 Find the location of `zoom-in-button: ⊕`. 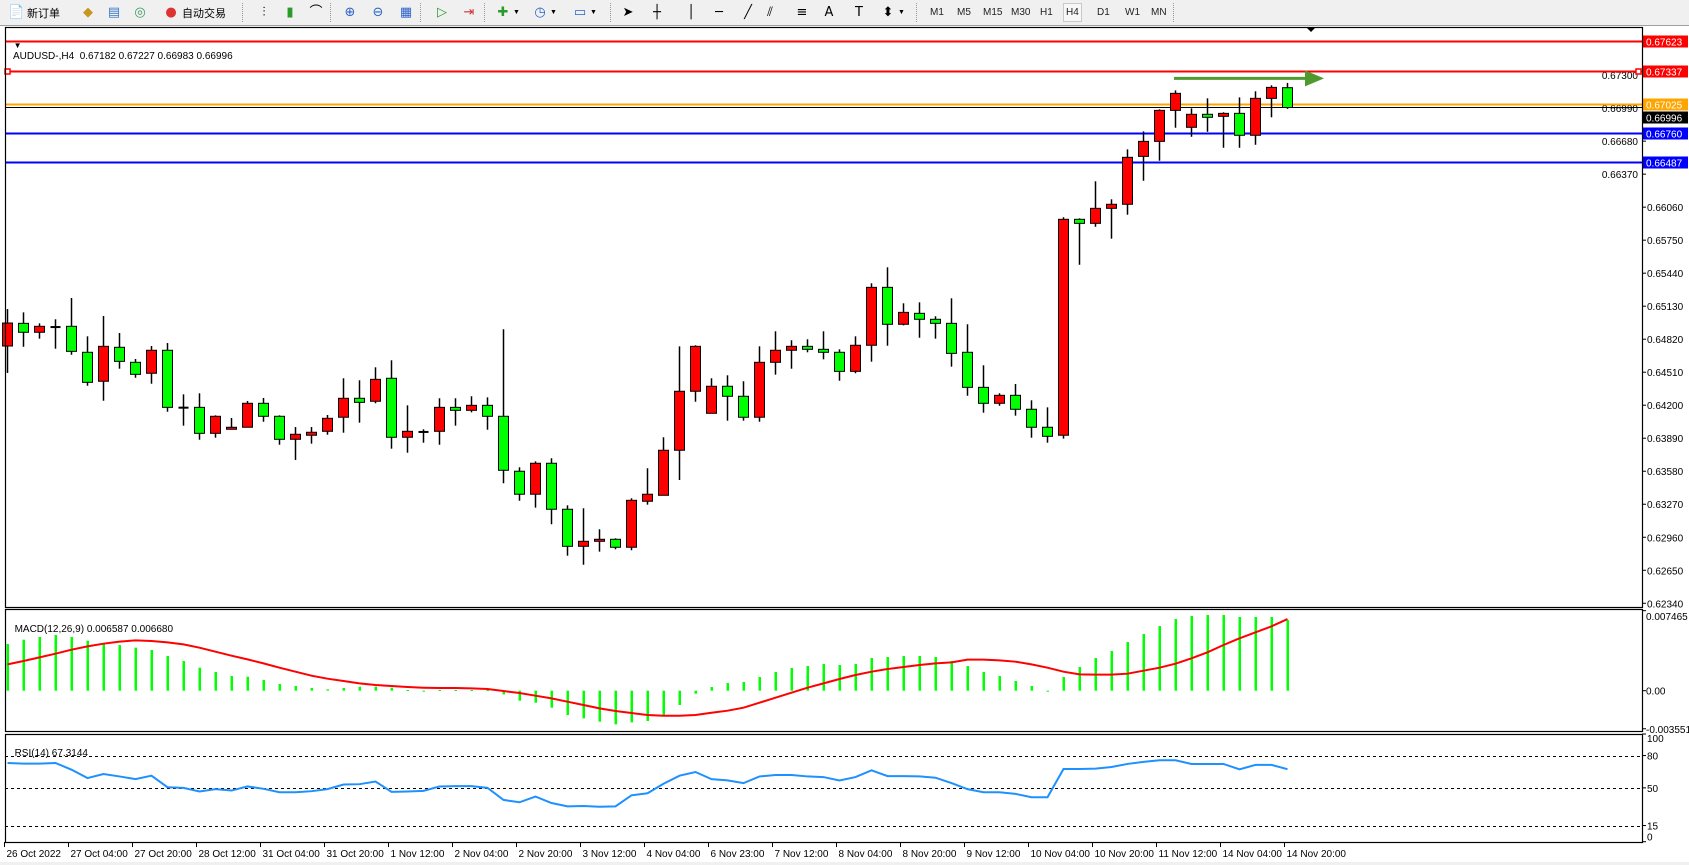

zoom-in-button: ⊕ is located at coordinates (350, 12).